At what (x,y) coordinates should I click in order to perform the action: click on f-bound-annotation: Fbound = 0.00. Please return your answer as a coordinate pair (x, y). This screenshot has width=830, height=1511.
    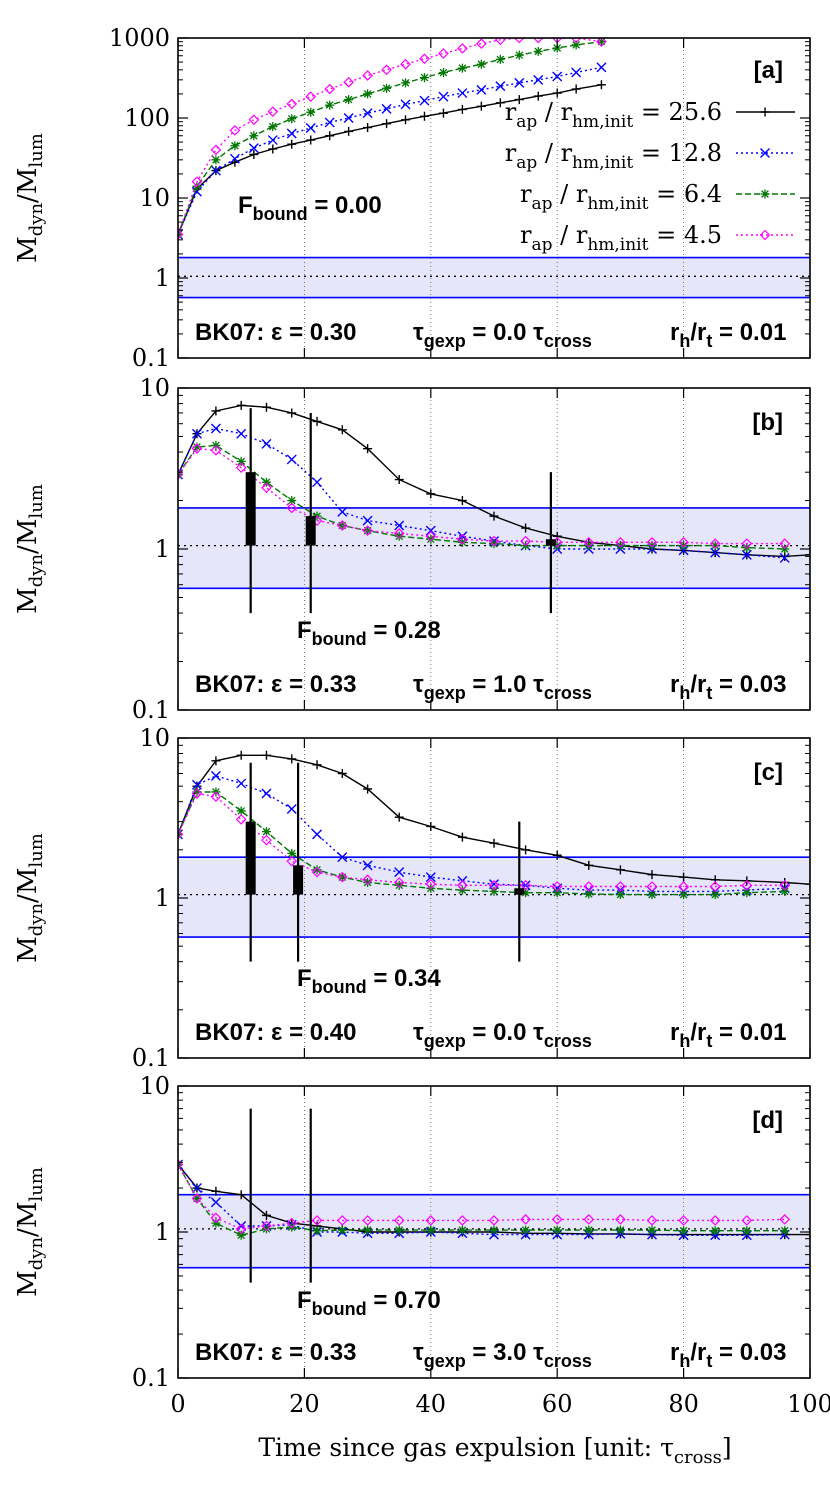
    Looking at the image, I should click on (310, 208).